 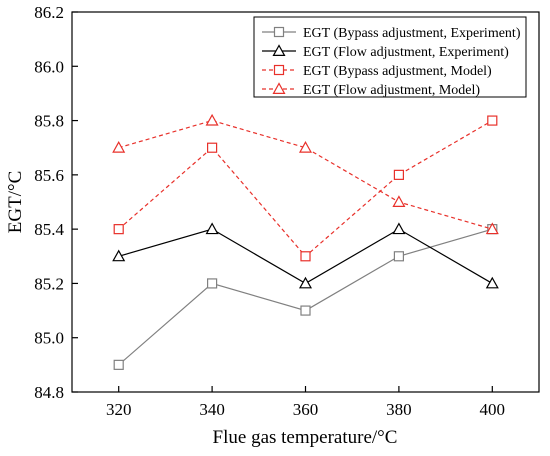 I want to click on legend-box, so click(x=390, y=57).